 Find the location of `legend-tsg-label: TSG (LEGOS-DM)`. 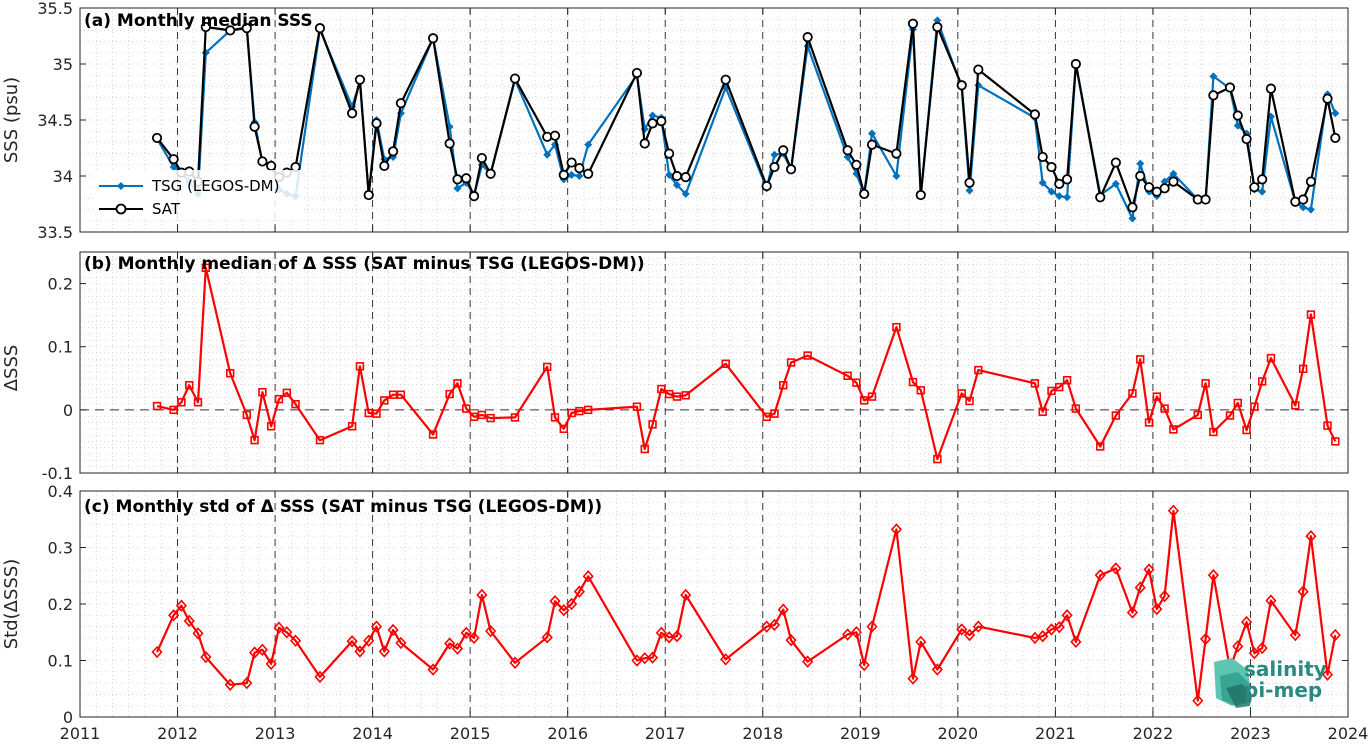

legend-tsg-label: TSG (LEGOS-DM) is located at coordinates (215, 186).